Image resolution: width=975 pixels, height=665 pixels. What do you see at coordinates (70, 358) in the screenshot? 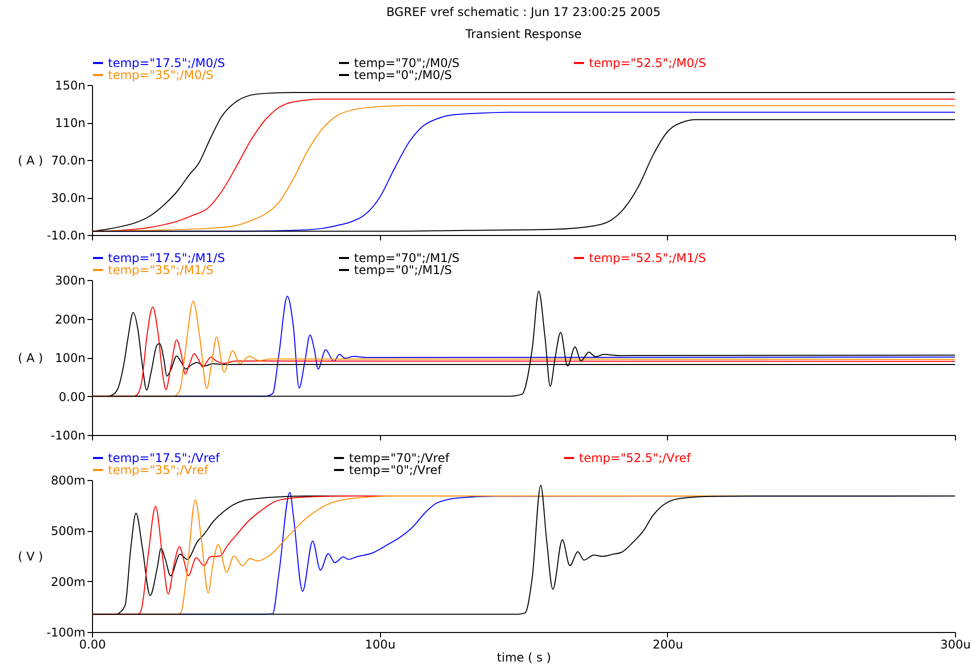
I see `y-tick-label: 100n` at bounding box center [70, 358].